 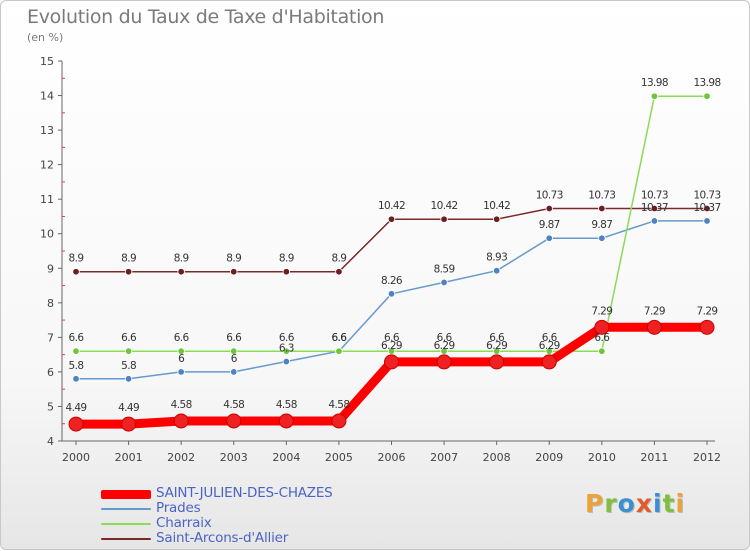 What do you see at coordinates (444, 457) in the screenshot?
I see `x-tick-label: 2007` at bounding box center [444, 457].